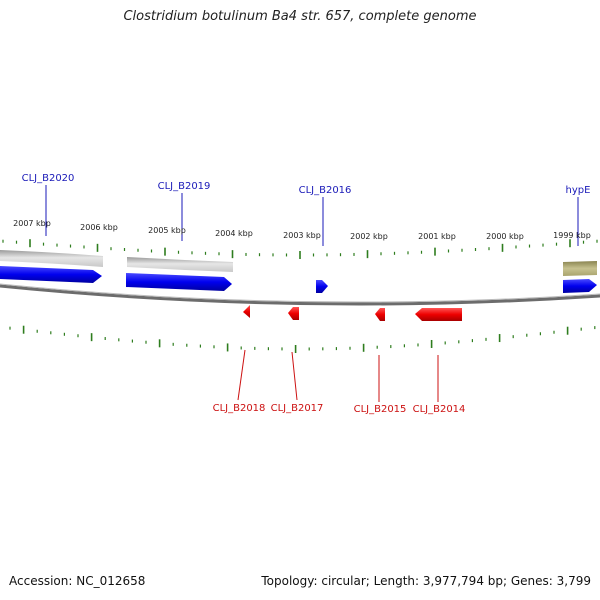 This screenshot has height=600, width=600. What do you see at coordinates (241, 375) in the screenshot?
I see `leader-clj-b2018` at bounding box center [241, 375].